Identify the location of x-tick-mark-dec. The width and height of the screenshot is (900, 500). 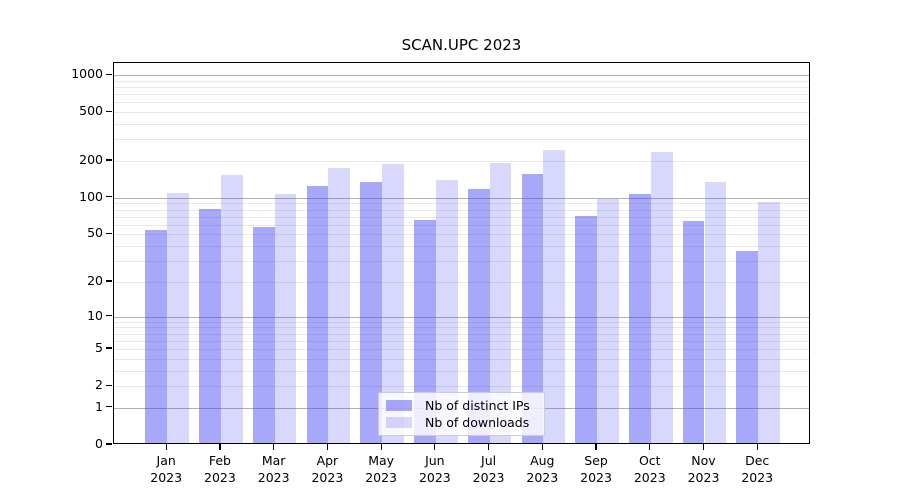
(757, 447).